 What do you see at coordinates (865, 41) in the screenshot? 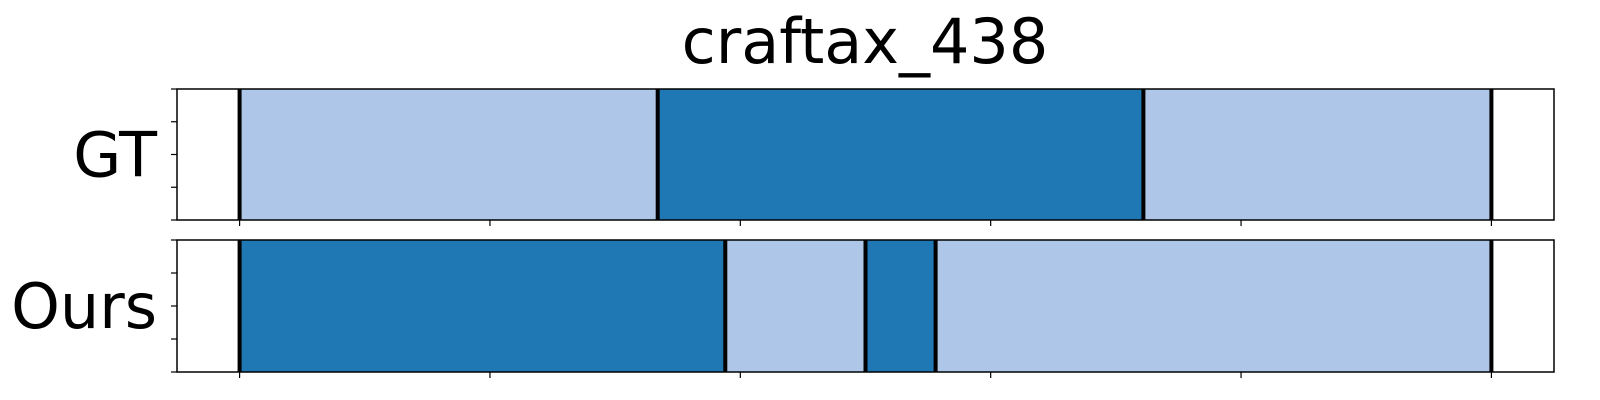
I see `chart-title: craftax_438` at bounding box center [865, 41].